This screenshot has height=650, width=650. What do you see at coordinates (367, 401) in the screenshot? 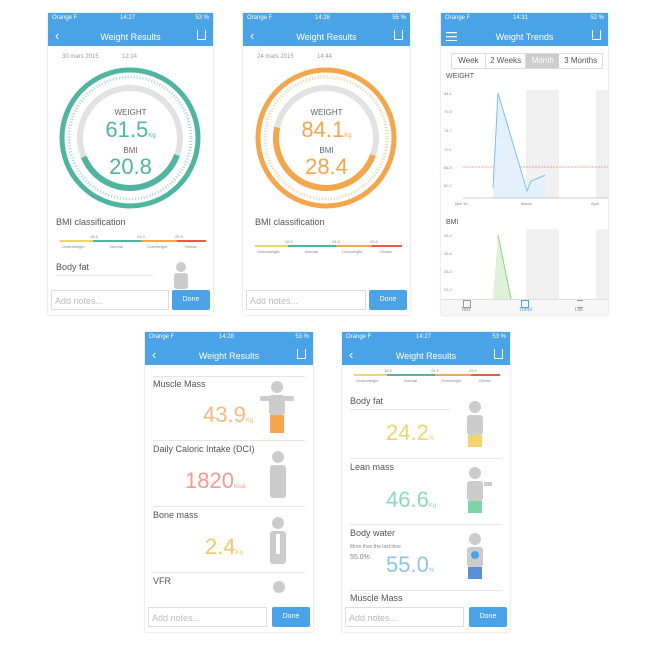
I see `item-label: Body fat` at bounding box center [367, 401].